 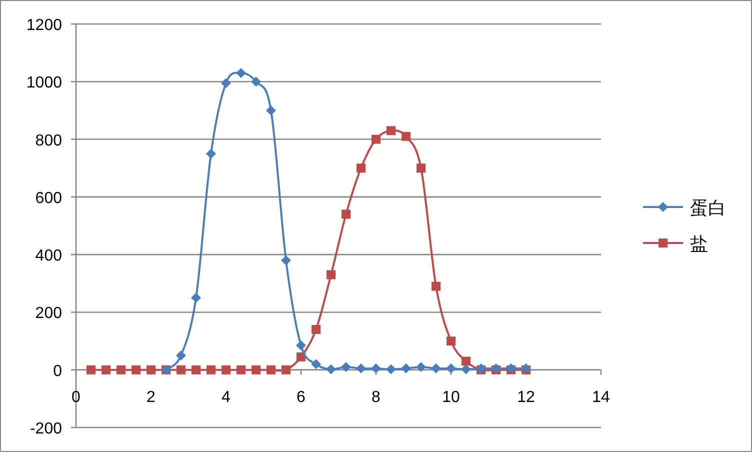 What do you see at coordinates (376, 397) in the screenshot?
I see `x-tick-label: 8` at bounding box center [376, 397].